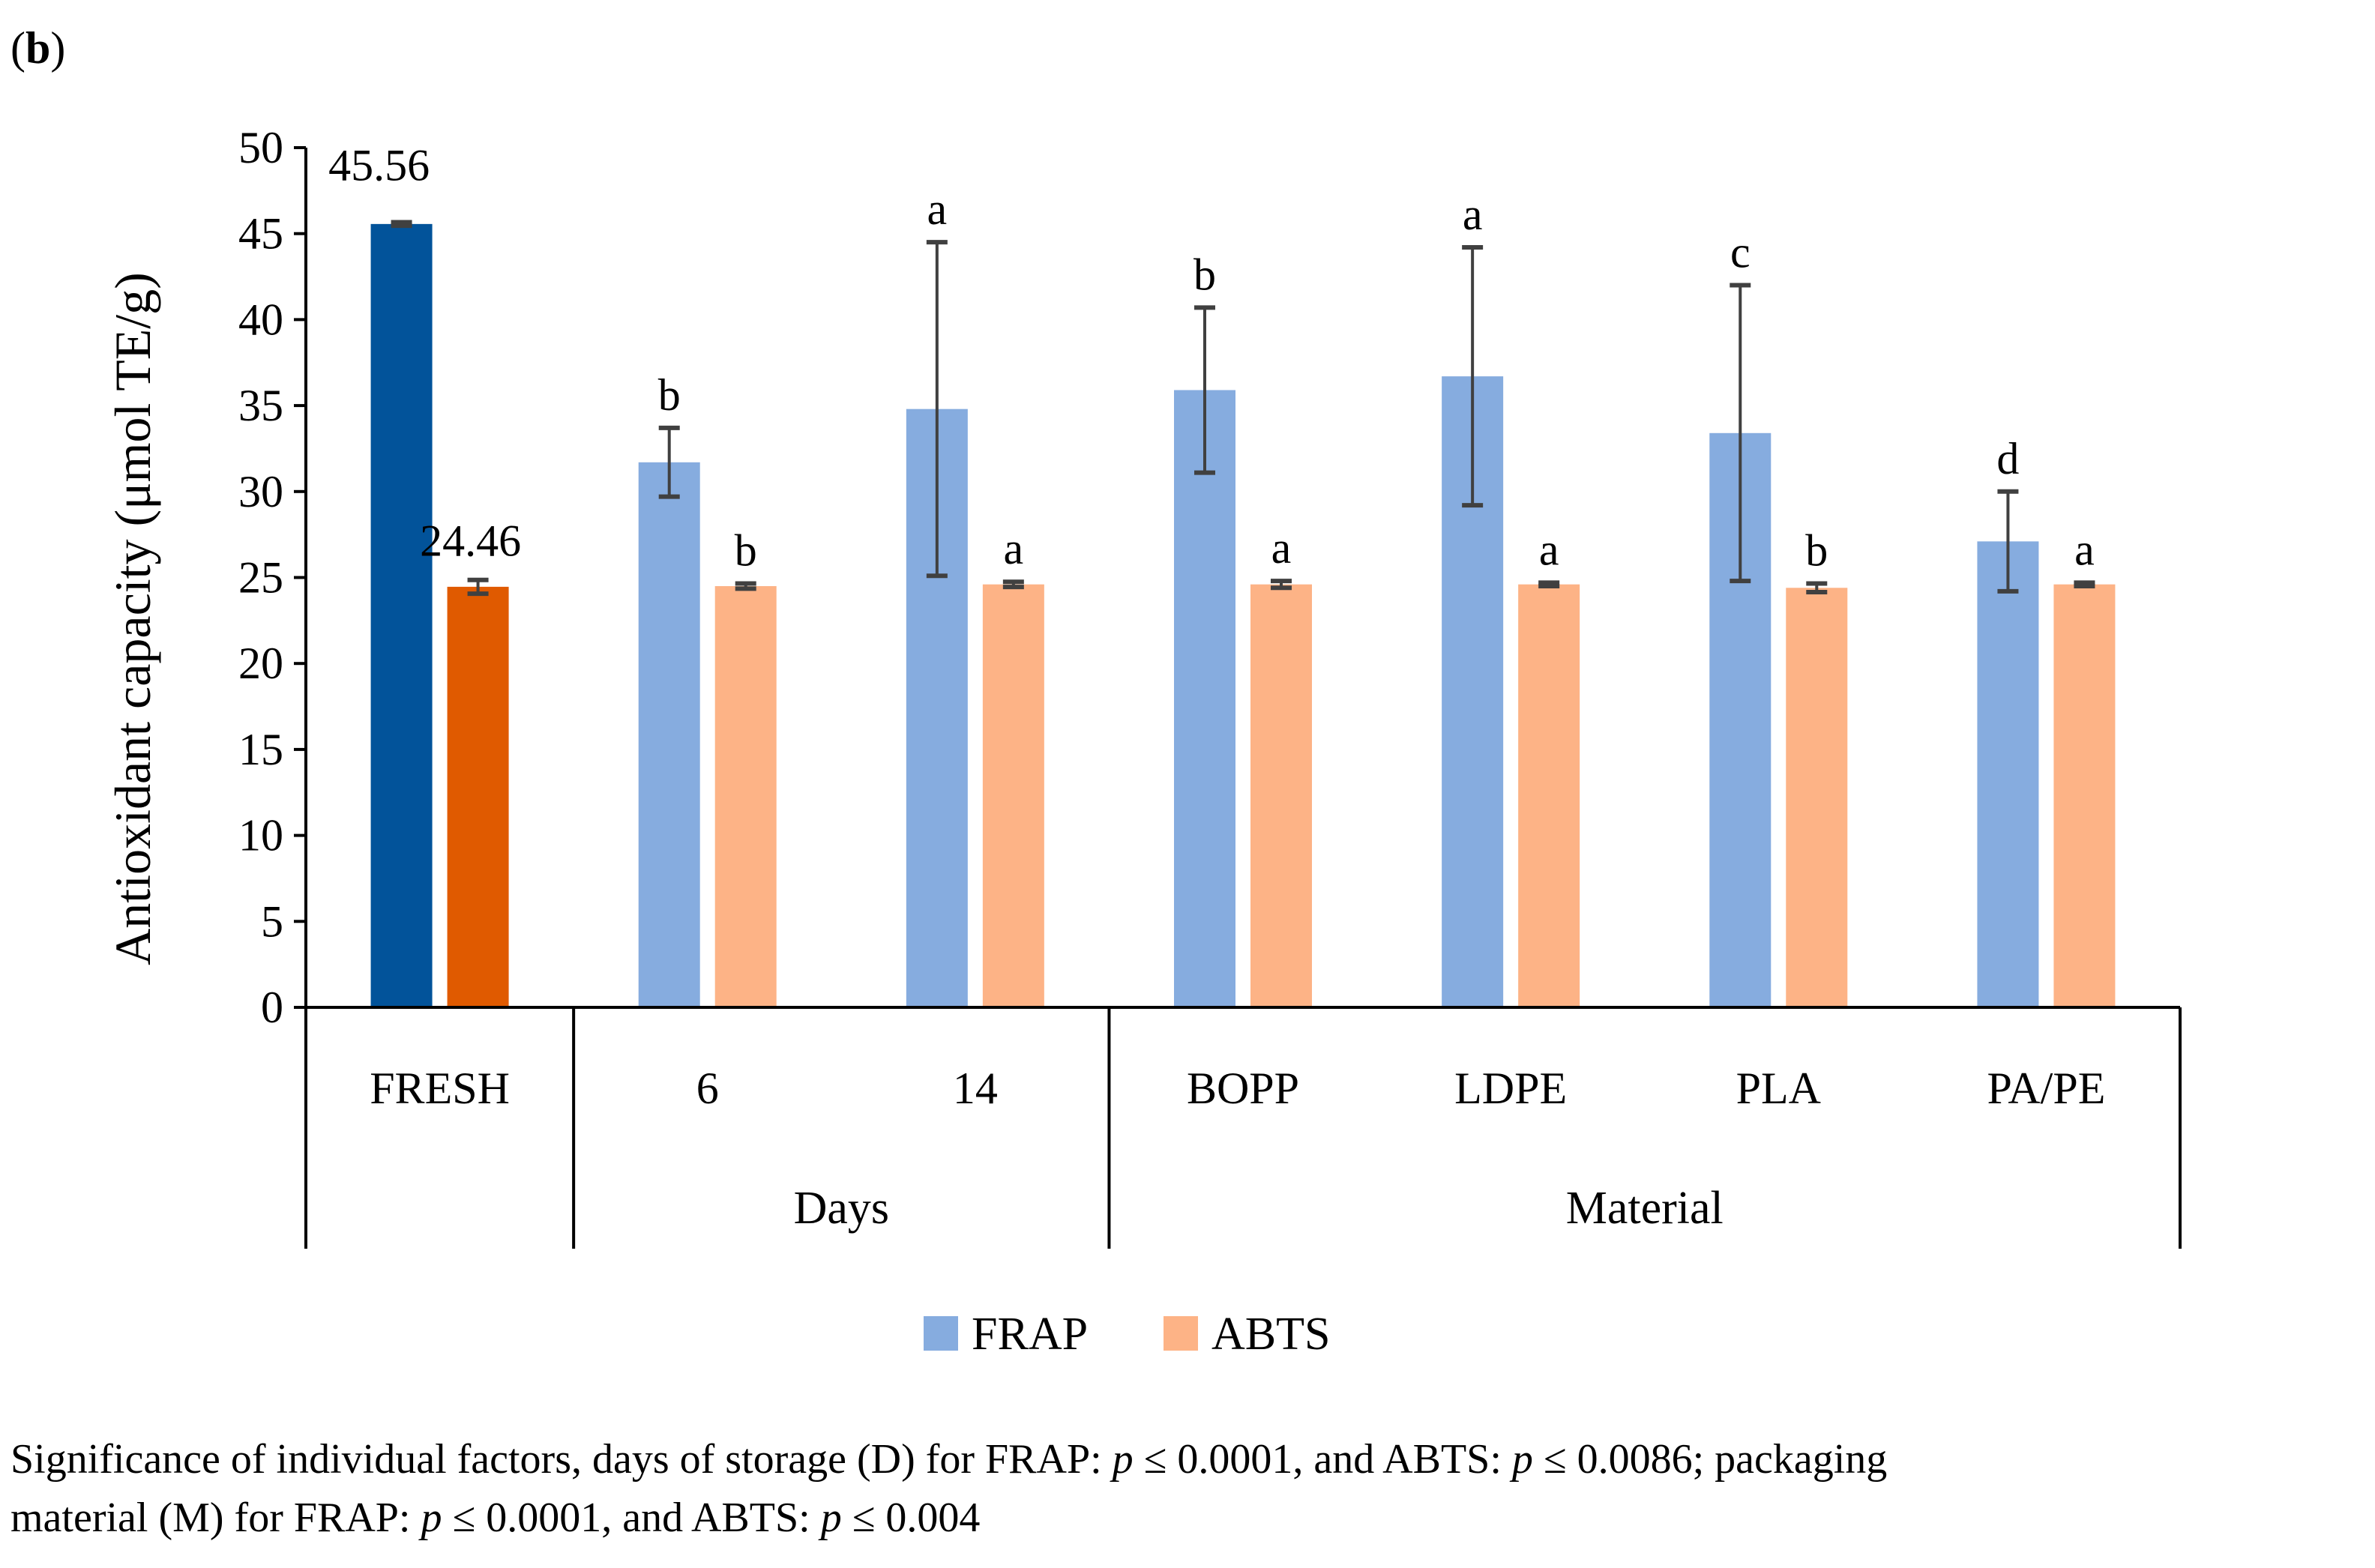  What do you see at coordinates (941, 1333) in the screenshot?
I see `legend-swatch-frap` at bounding box center [941, 1333].